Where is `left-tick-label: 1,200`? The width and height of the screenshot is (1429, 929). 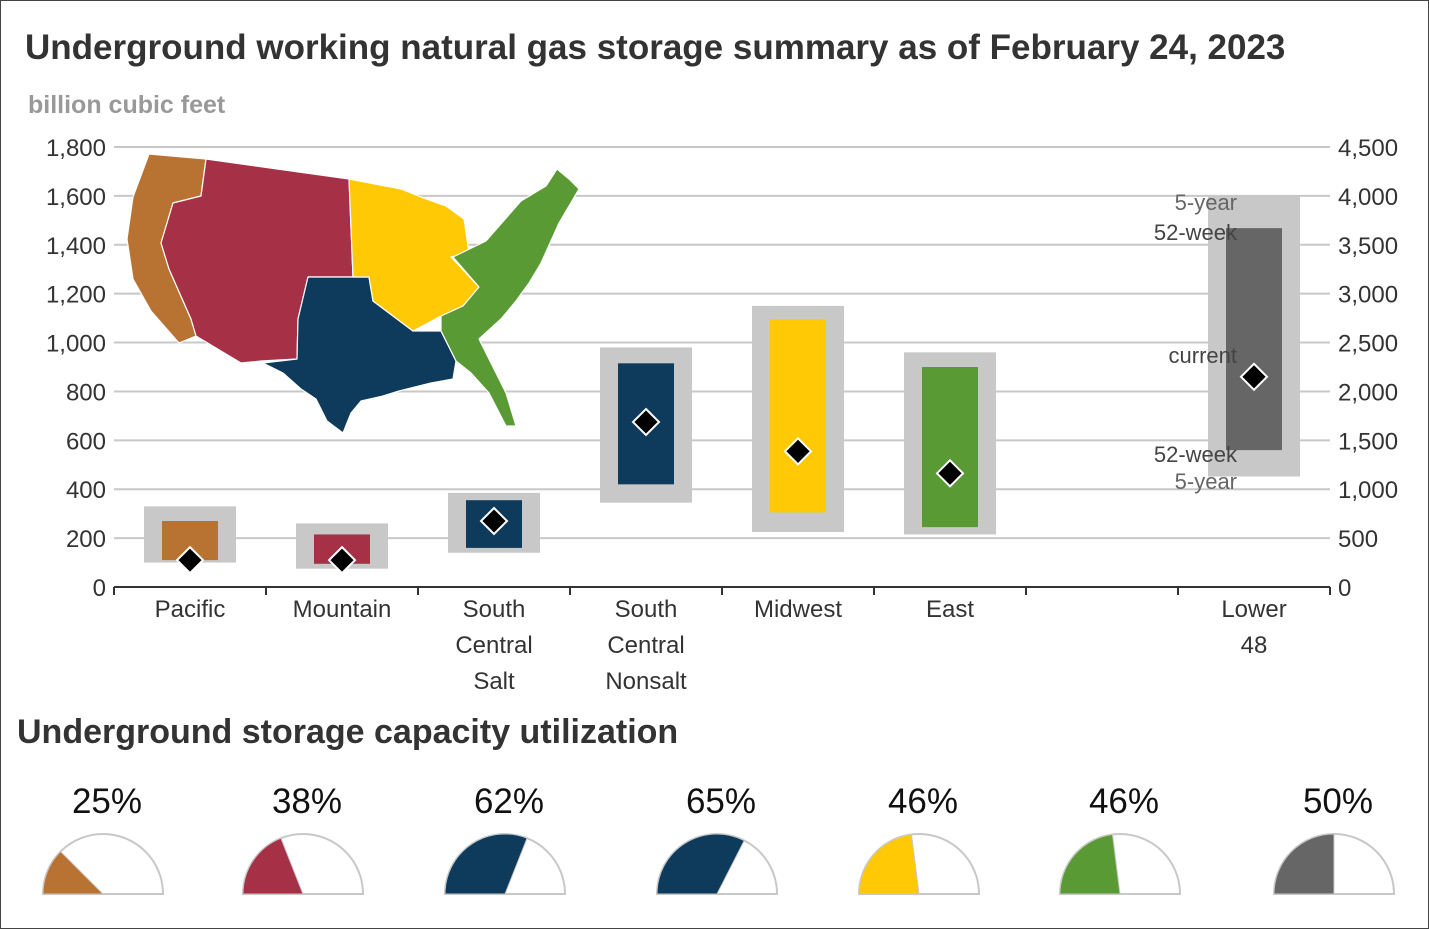 left-tick-label: 1,200 is located at coordinates (76, 295).